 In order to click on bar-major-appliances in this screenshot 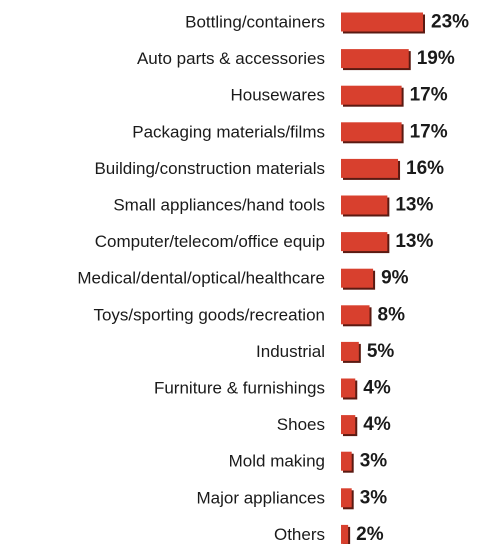, I will do `click(347, 499)`.